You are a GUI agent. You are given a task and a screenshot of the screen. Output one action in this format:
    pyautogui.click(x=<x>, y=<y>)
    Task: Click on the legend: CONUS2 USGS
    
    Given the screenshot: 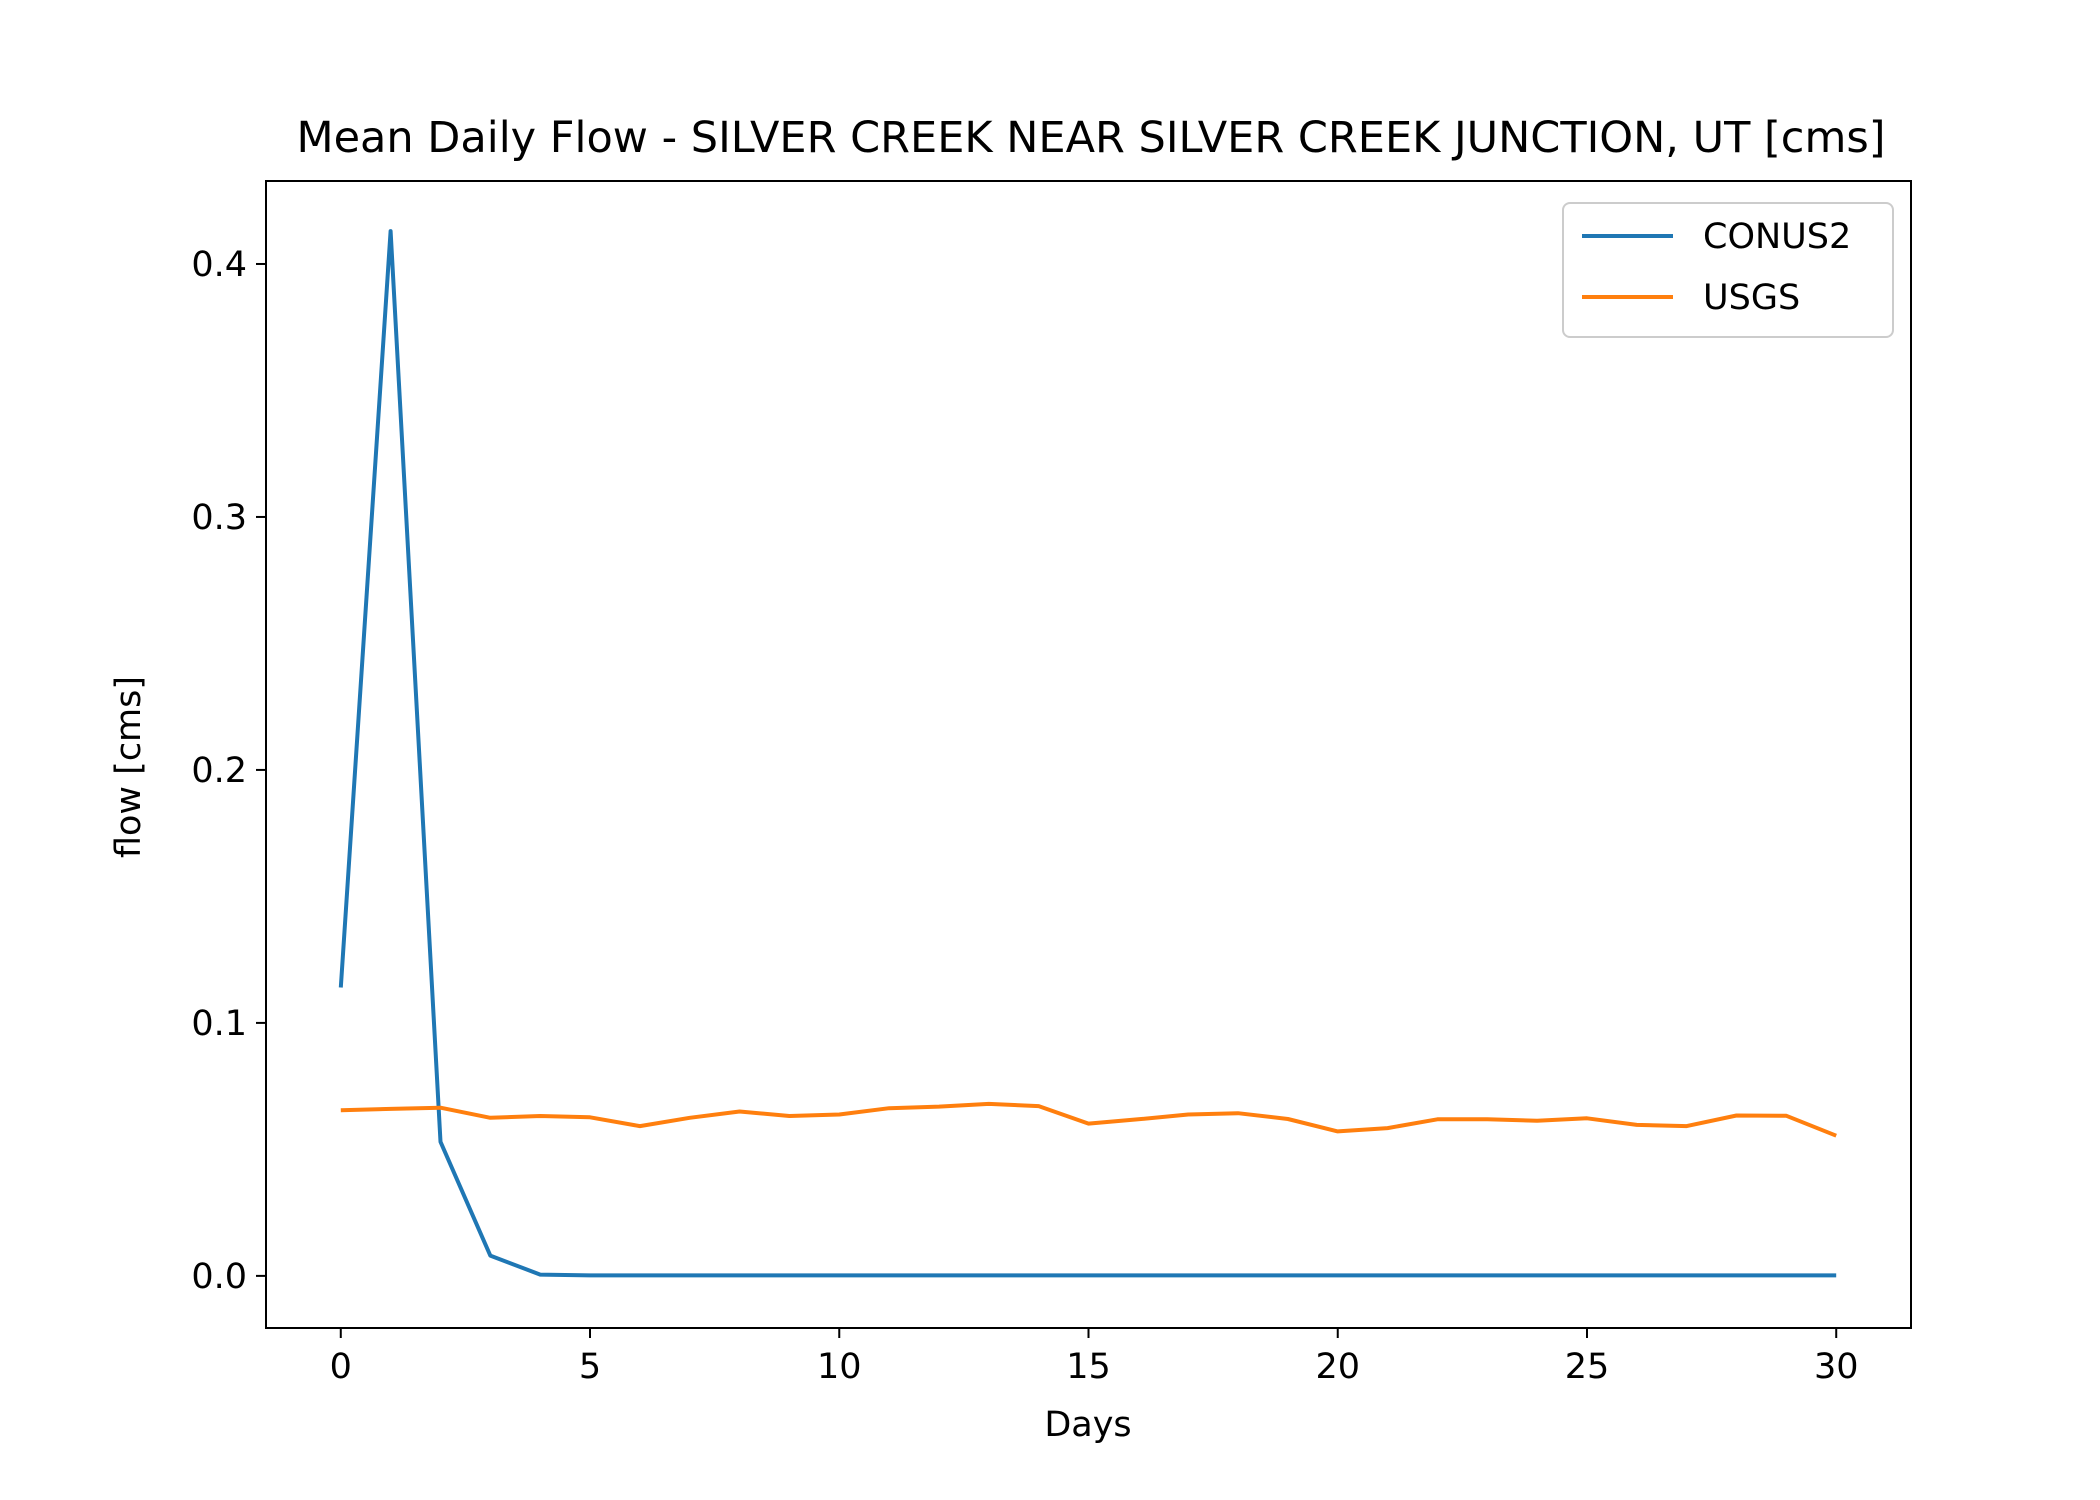 What is the action you would take?
    pyautogui.click(x=1728, y=270)
    